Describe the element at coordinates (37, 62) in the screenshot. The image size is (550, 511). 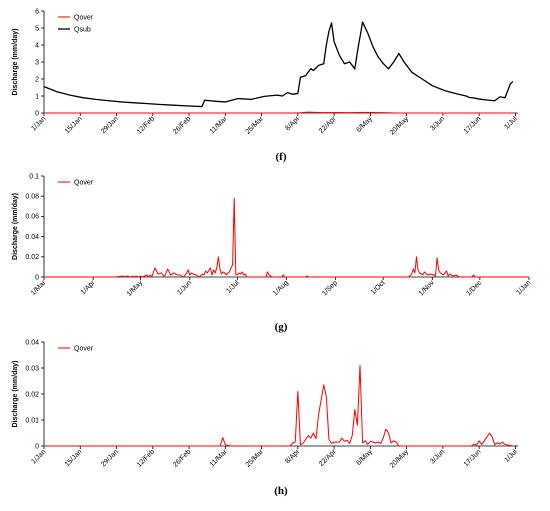
I see `y-tick-label: 3` at that location.